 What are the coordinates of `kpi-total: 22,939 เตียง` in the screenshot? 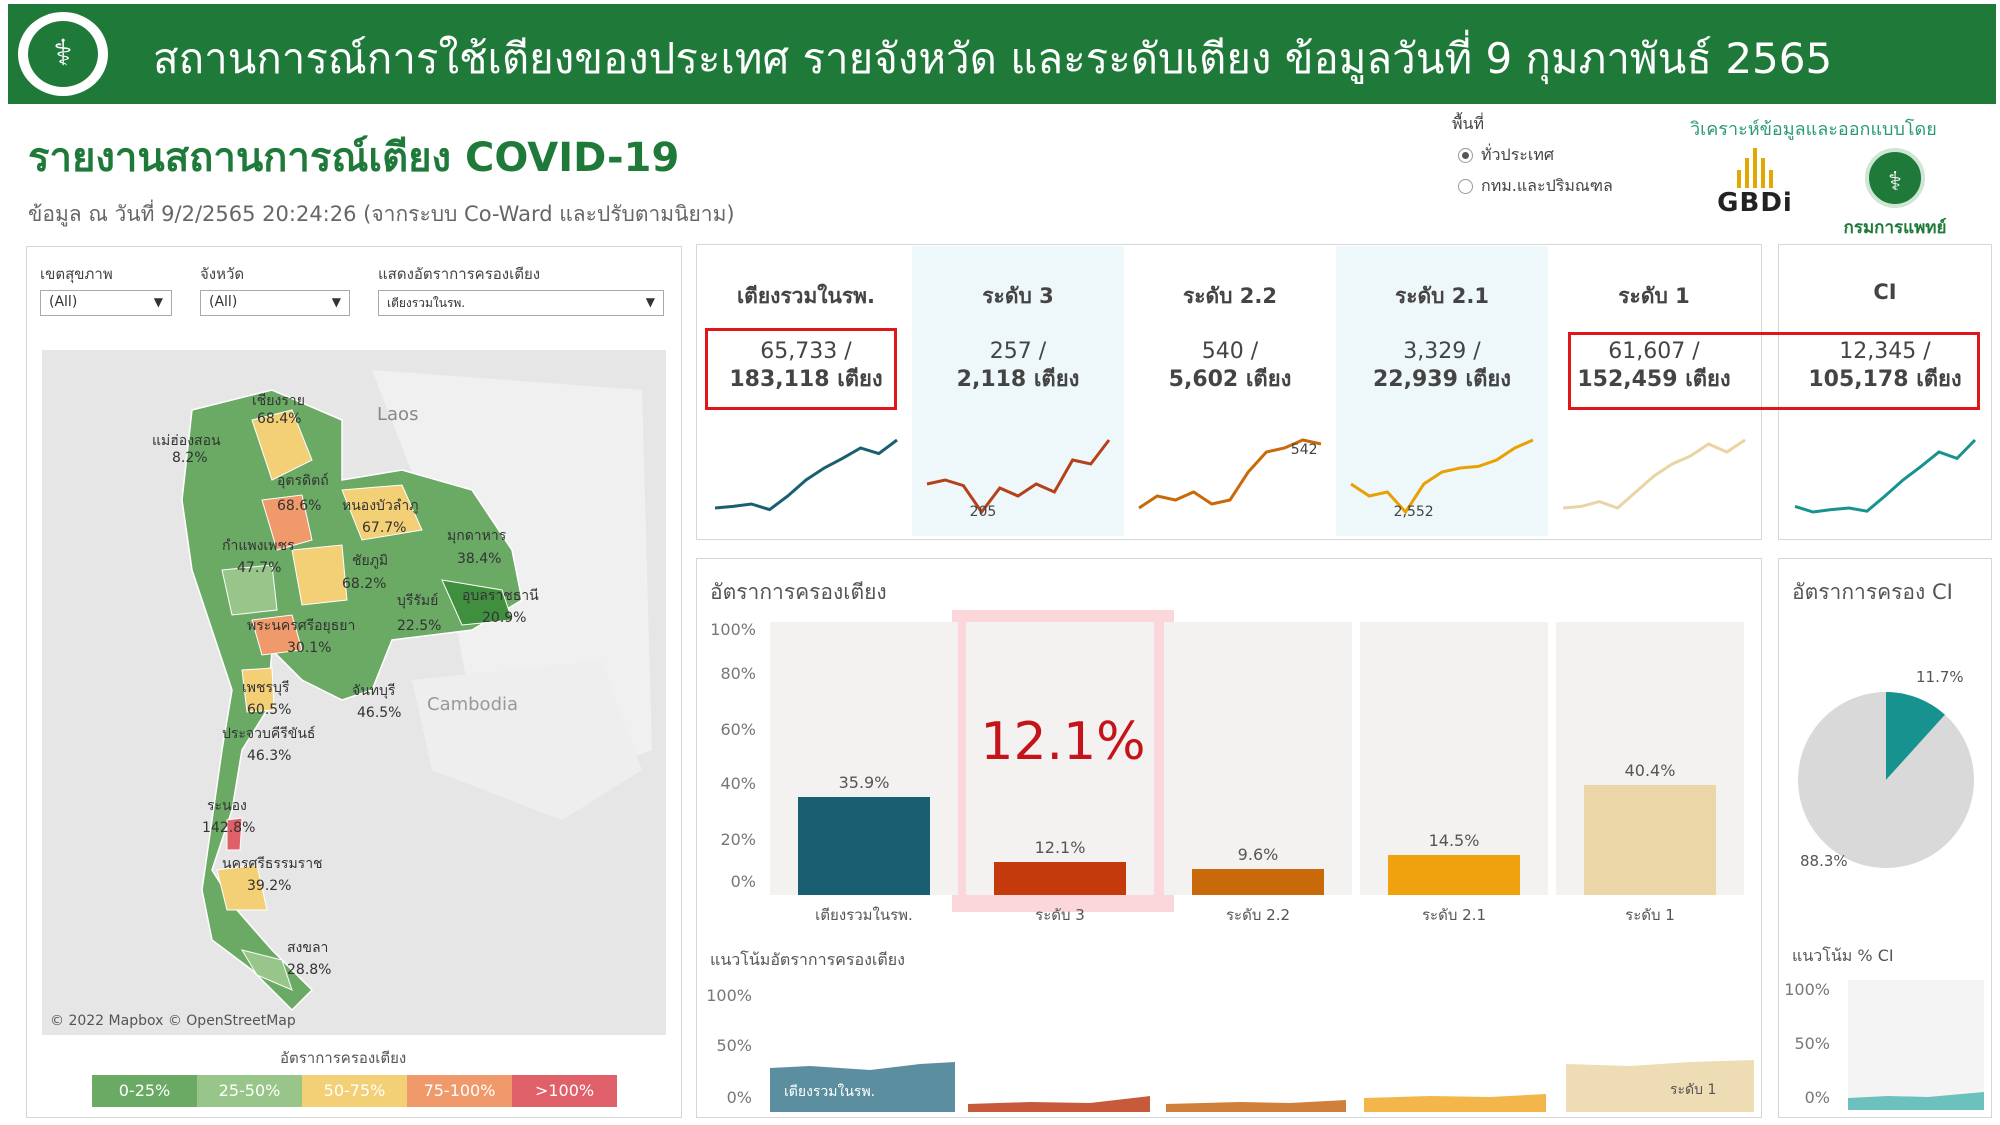 It's located at (1442, 379).